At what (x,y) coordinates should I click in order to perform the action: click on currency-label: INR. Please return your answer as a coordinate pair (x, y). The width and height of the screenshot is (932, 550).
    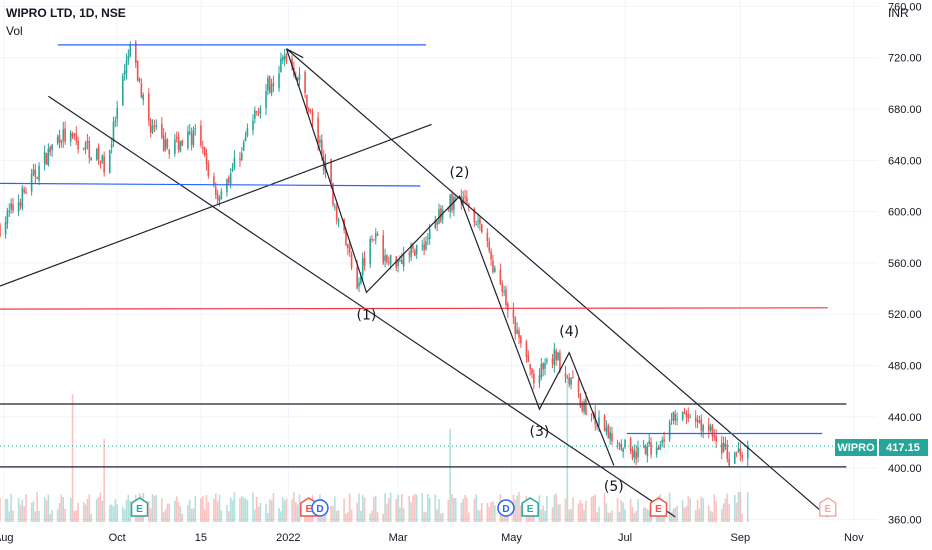
    Looking at the image, I should click on (898, 13).